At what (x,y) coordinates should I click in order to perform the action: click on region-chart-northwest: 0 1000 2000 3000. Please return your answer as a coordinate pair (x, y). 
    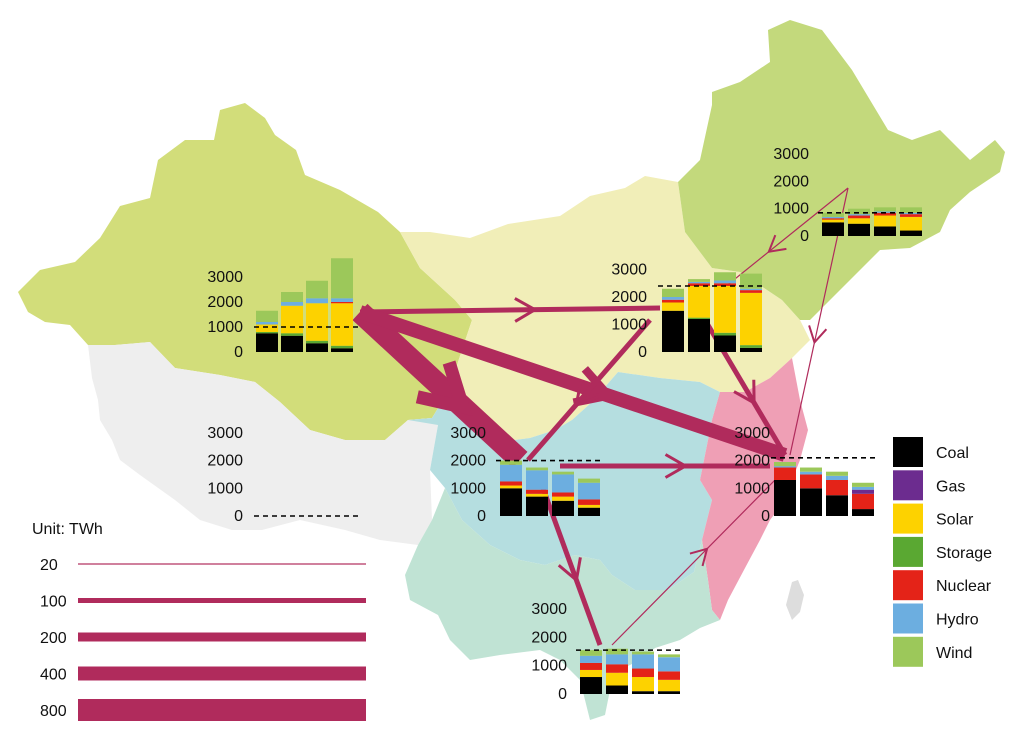
    Looking at the image, I should click on (284, 309).